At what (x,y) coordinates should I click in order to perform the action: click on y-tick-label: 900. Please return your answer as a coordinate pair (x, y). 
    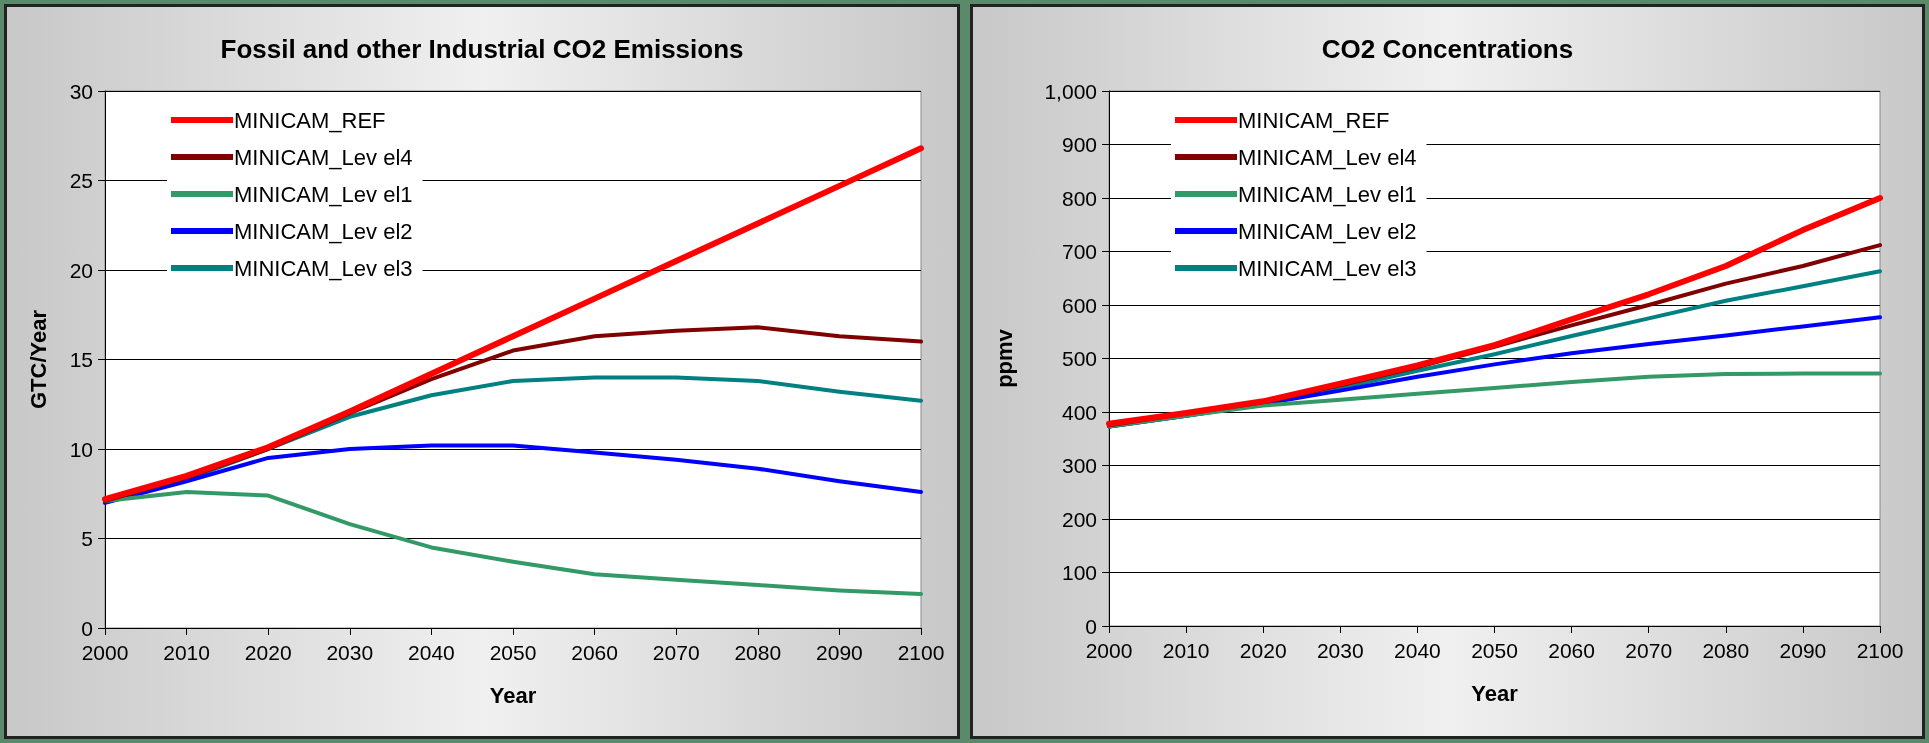
    Looking at the image, I should click on (1079, 144).